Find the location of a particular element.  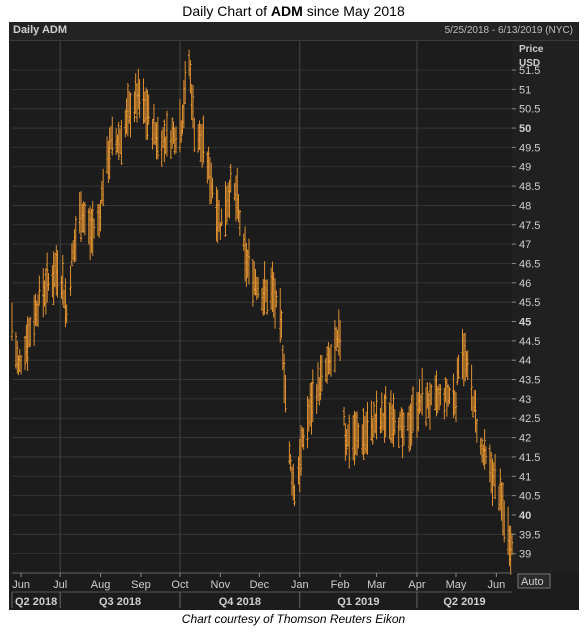

x-tick-label: Feb is located at coordinates (340, 585).